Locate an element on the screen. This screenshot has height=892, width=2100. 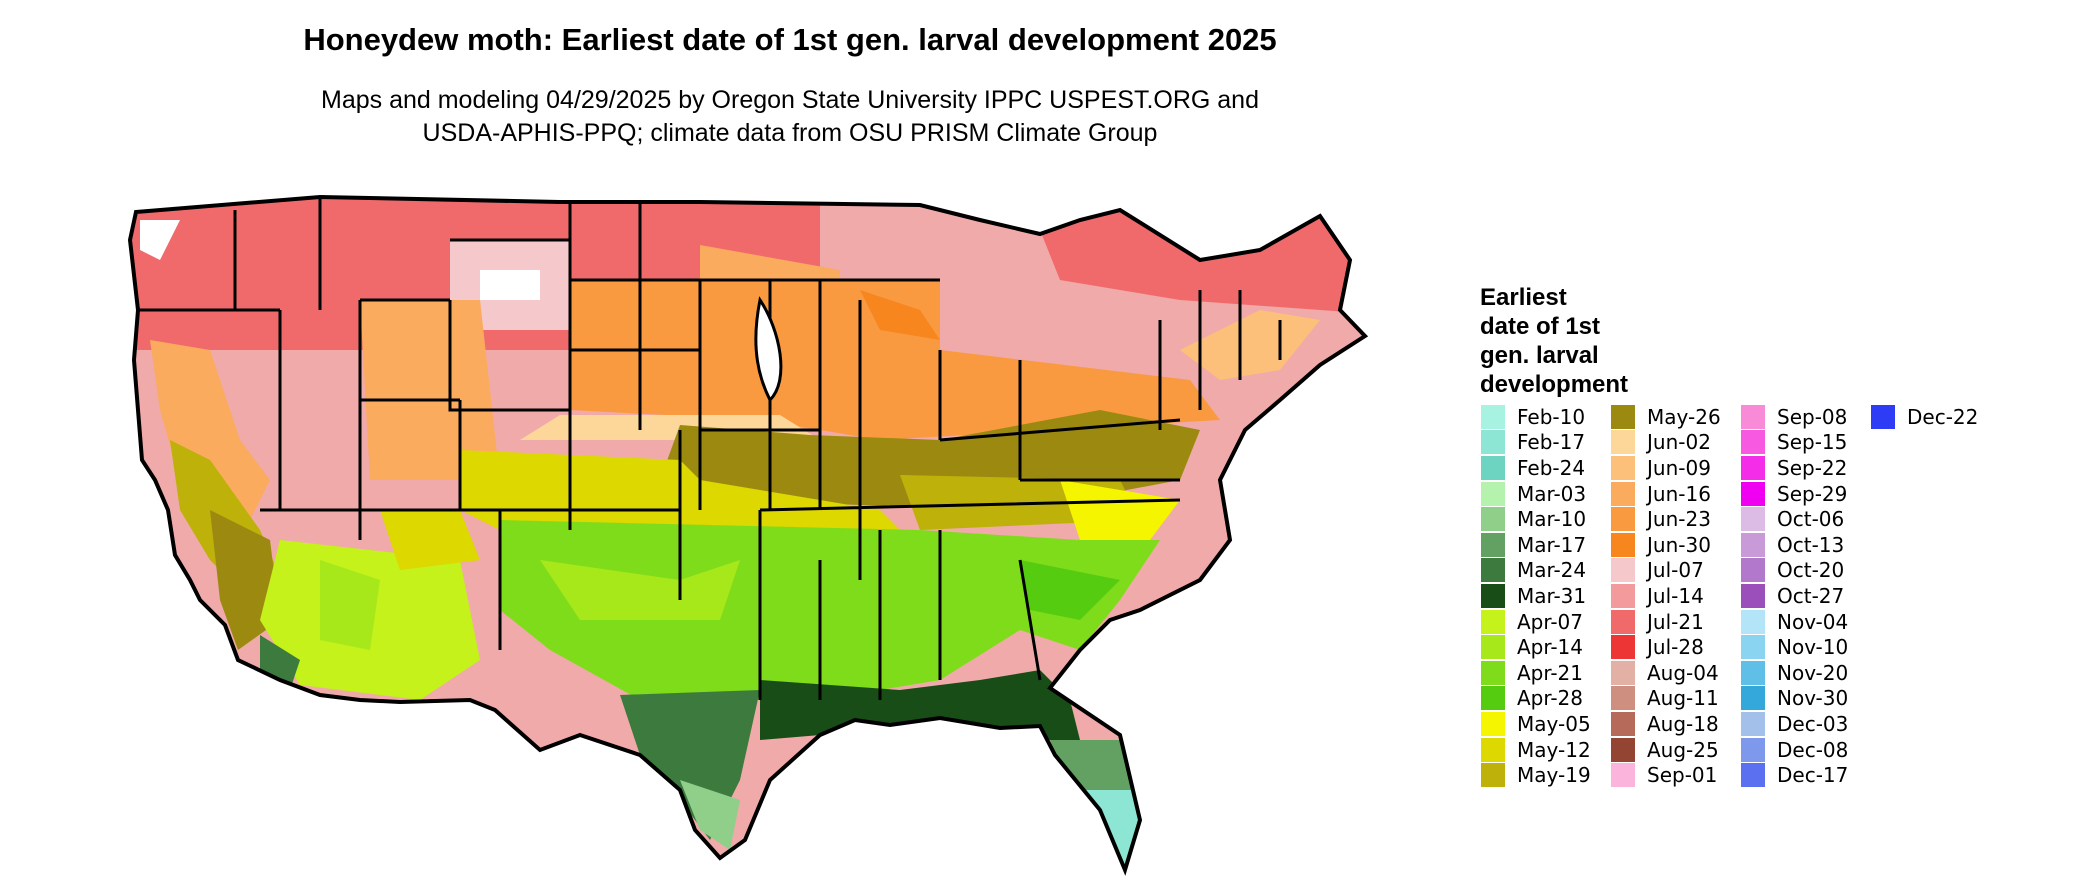
legend-item: Dec-08 is located at coordinates (1811, 750).